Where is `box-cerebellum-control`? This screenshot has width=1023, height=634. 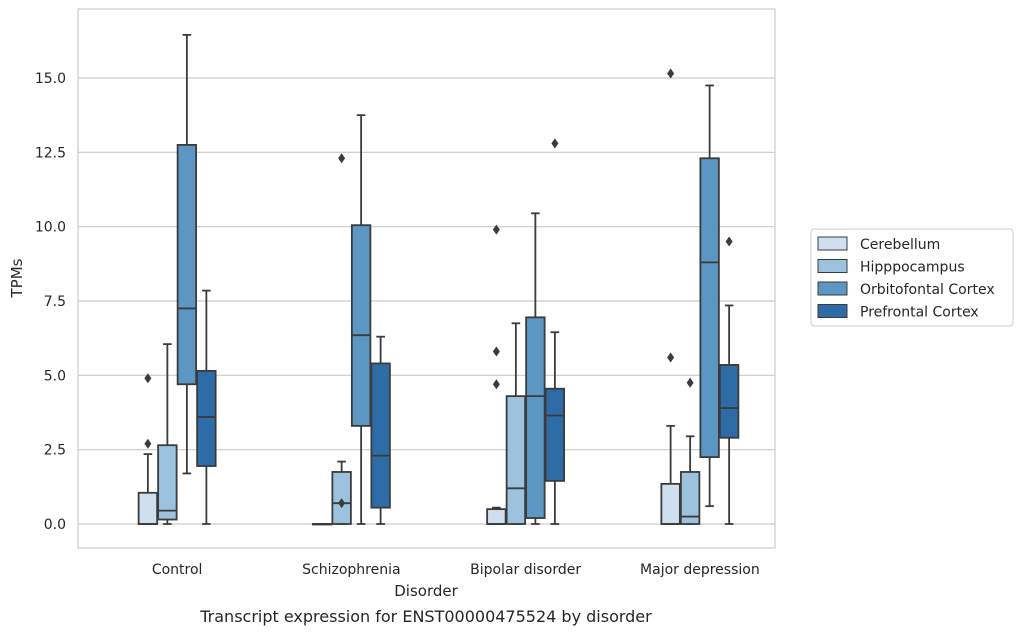 box-cerebellum-control is located at coordinates (148, 449).